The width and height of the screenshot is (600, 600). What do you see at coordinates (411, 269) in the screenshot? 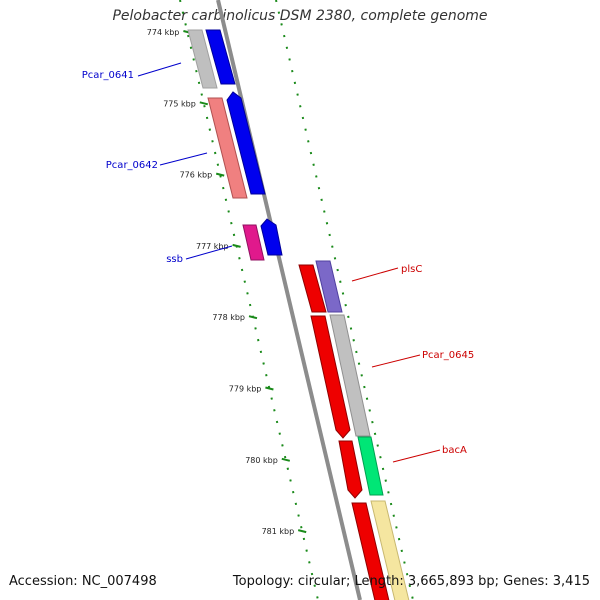
I see `label-plsC: plsC` at bounding box center [411, 269].